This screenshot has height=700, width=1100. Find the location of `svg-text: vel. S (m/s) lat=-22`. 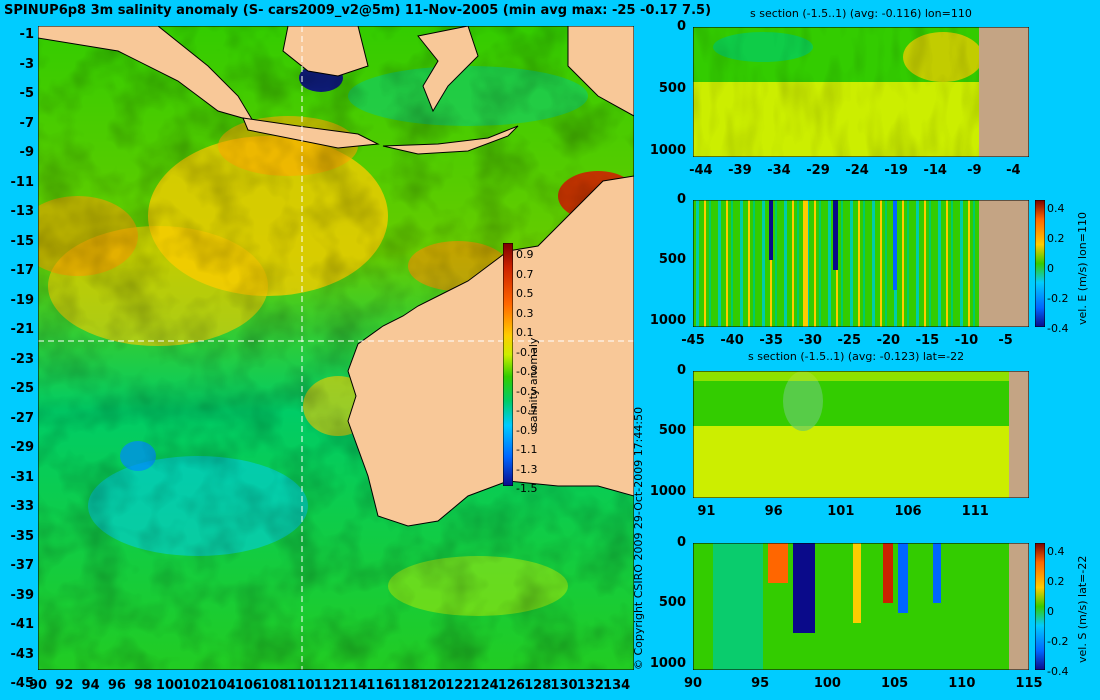

svg-text: vel. S (m/s) lat=-22 is located at coordinates (1082, 609).